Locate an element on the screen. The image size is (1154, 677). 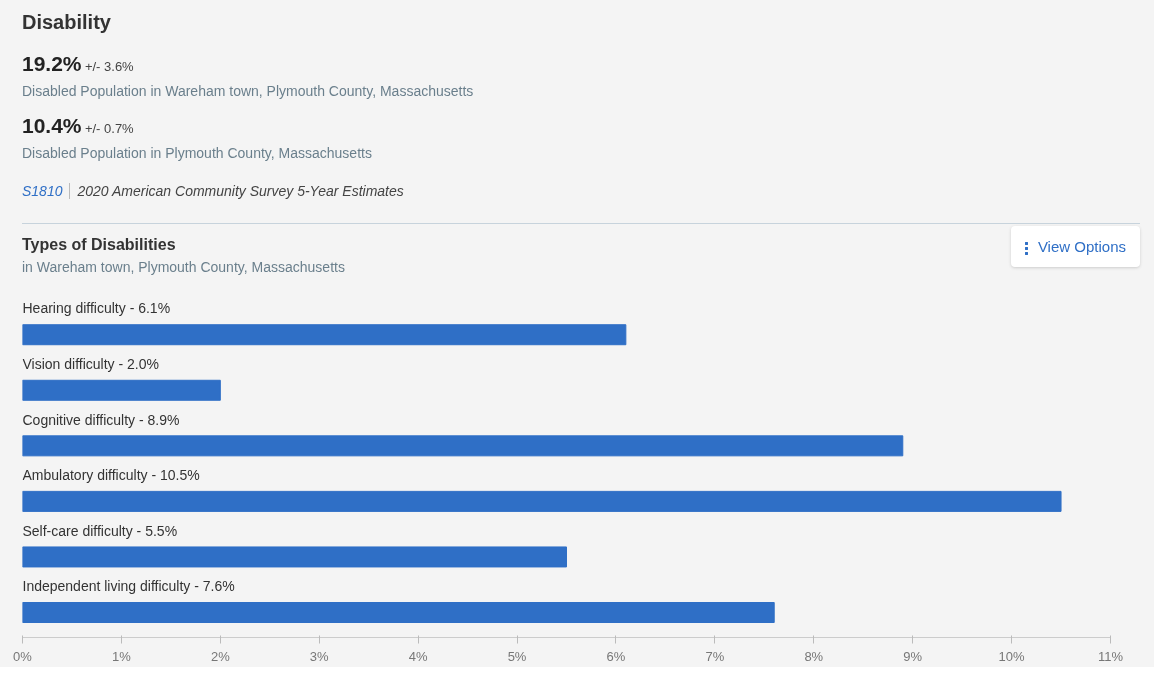
text: Disabled Population in Plymouth County, Massachusetts is located at coordinates (197, 153).